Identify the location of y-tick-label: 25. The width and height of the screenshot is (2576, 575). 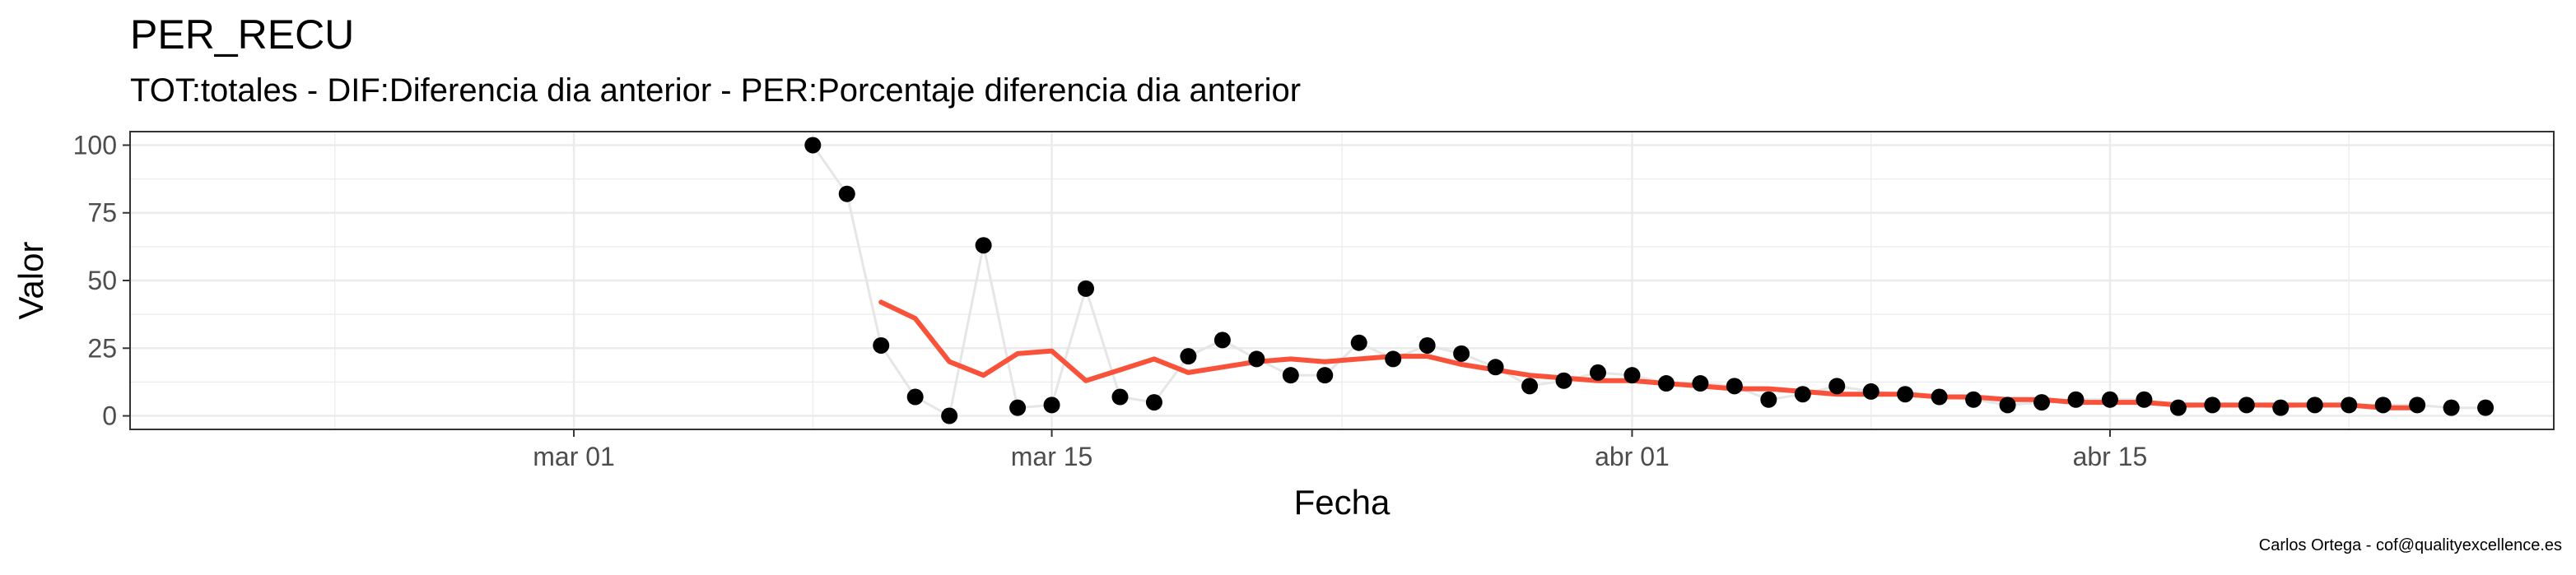
(102, 348).